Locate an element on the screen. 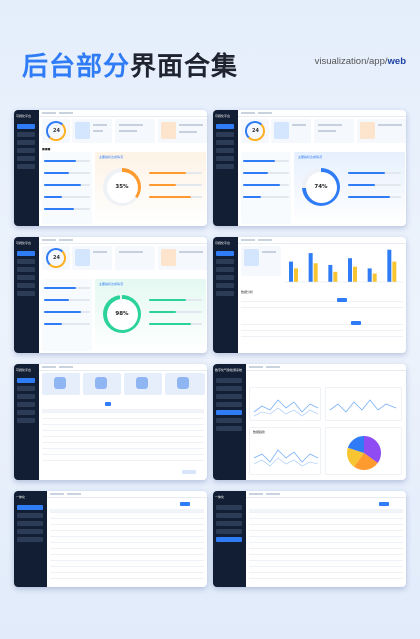  dashboard-orange-panel: 可视化平台 24 ■■■ 主要指标达成情况 35% is located at coordinates (110, 168).